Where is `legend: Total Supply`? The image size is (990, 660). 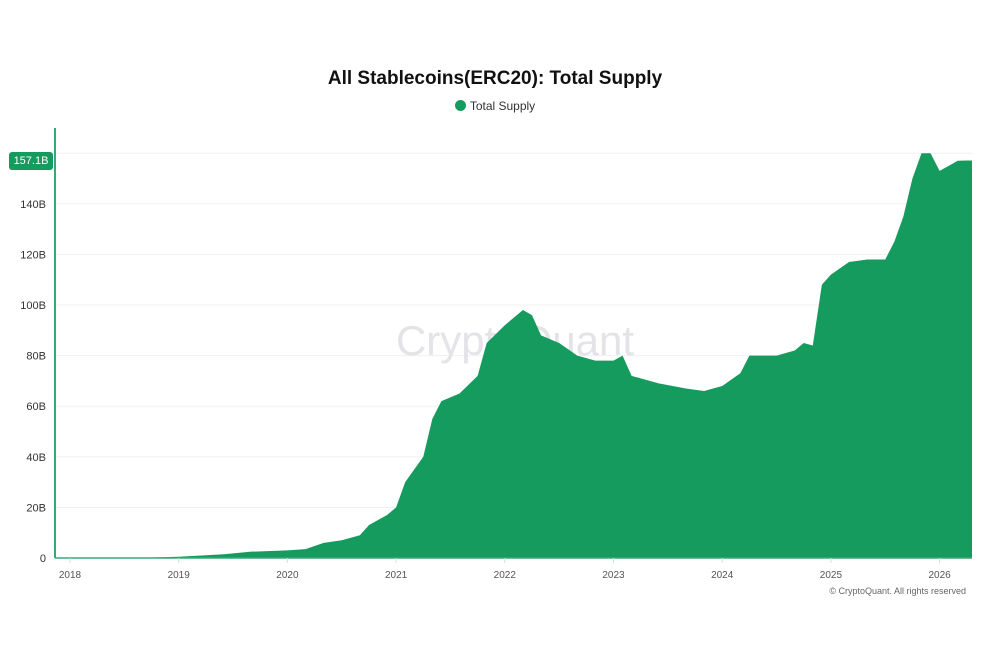
legend: Total Supply is located at coordinates (495, 106).